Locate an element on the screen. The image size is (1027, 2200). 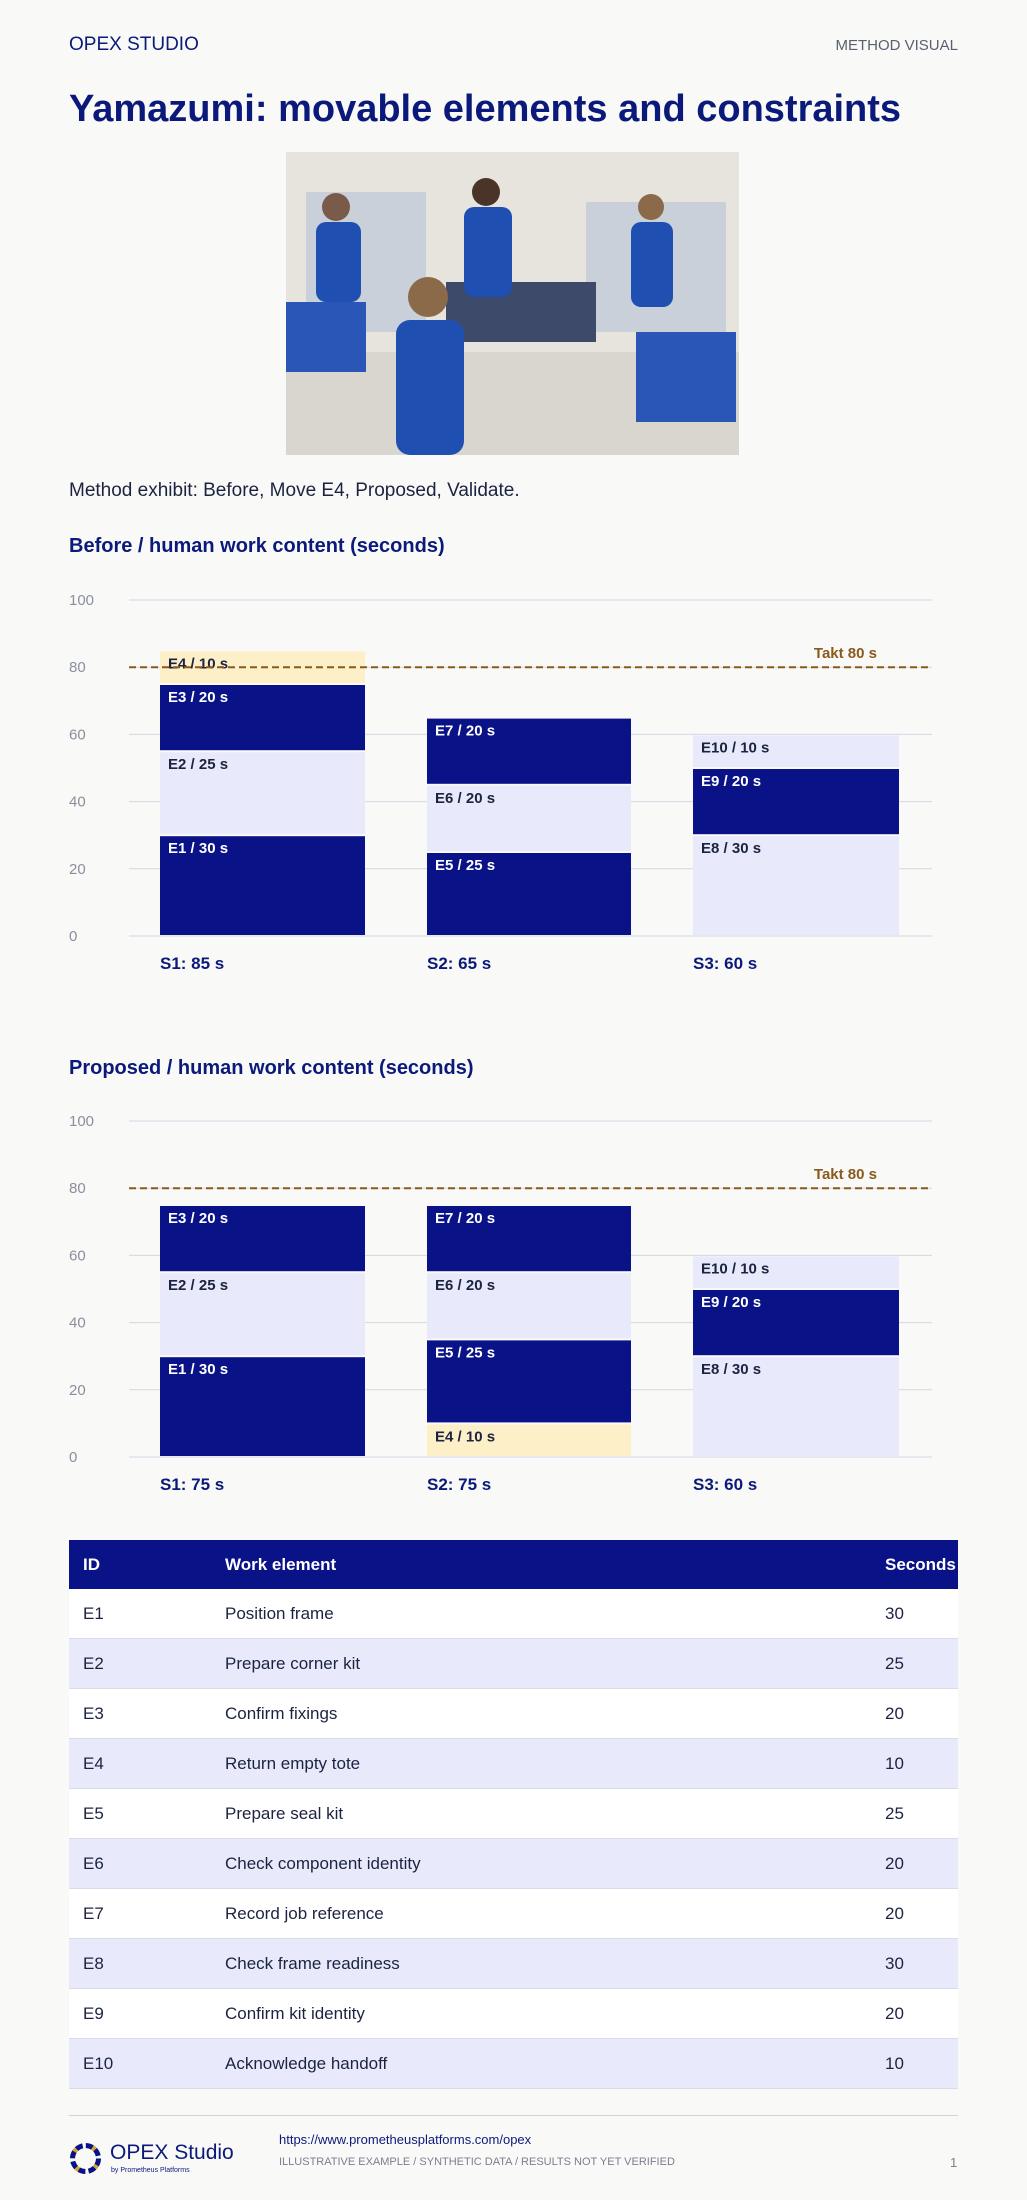
table-row: E6 Check component identity 20 is located at coordinates (513, 1863).